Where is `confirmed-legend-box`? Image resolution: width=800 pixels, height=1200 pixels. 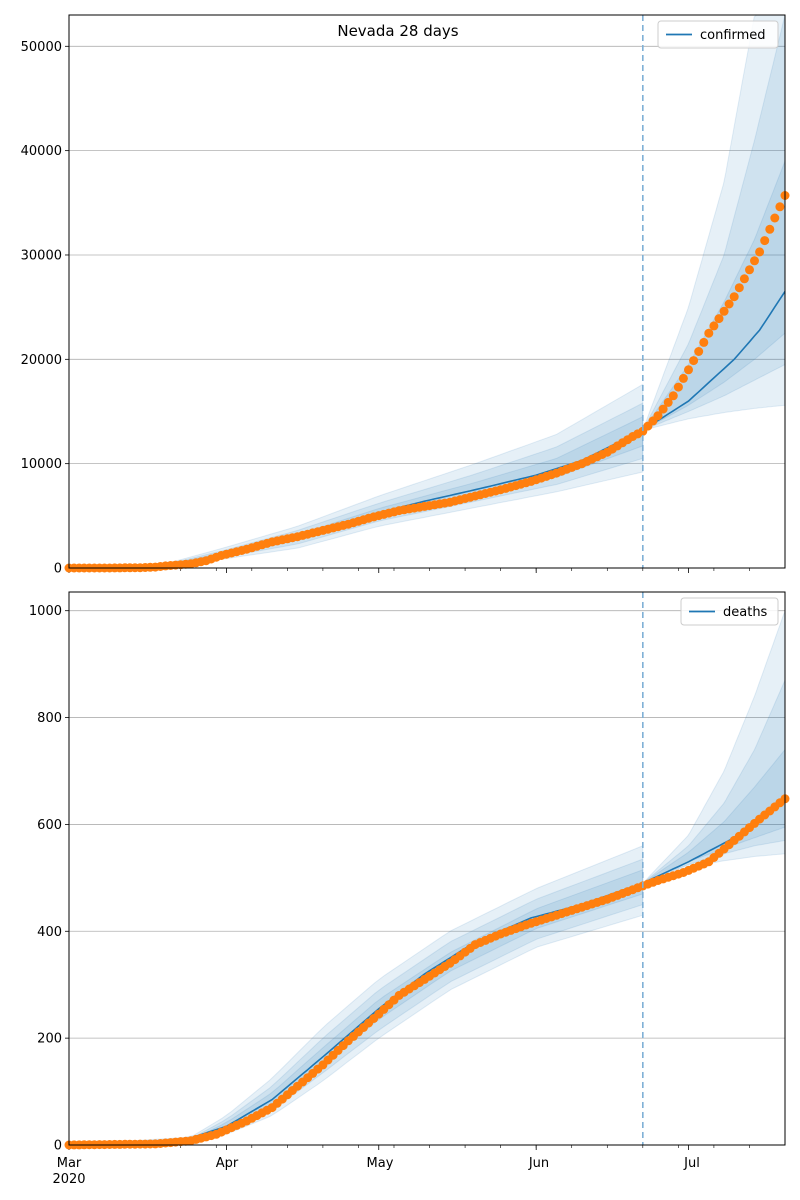
confirmed-legend-box is located at coordinates (718, 34).